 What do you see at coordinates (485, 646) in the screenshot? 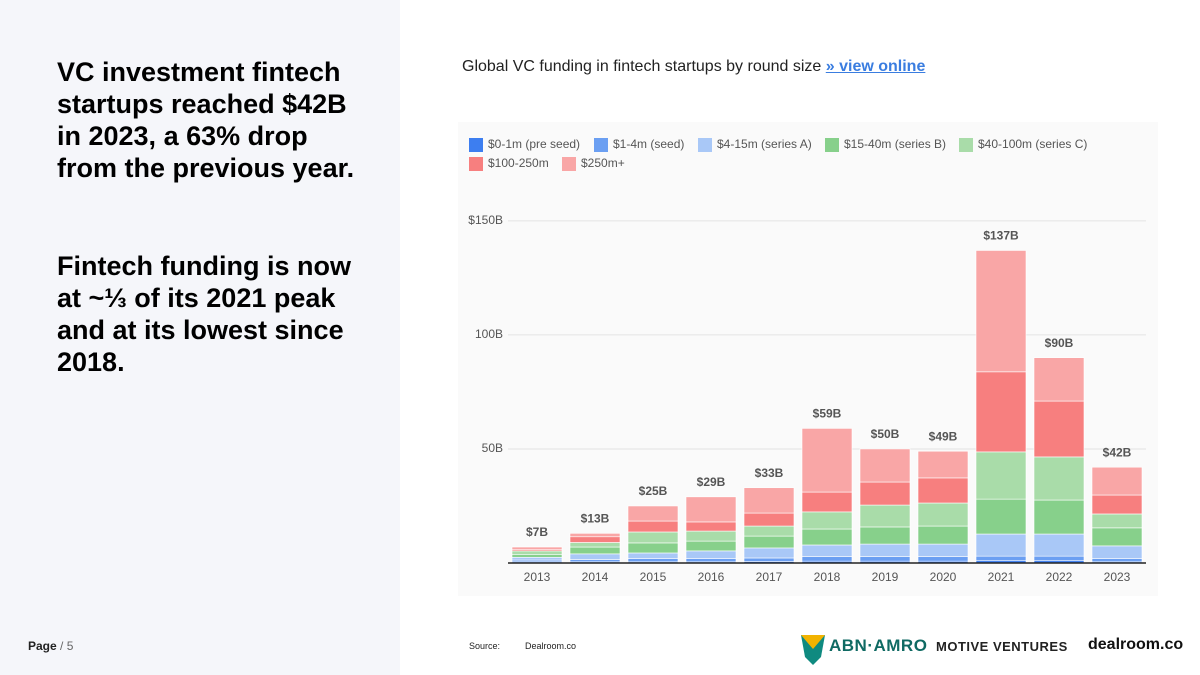
I see `source-label: Source:` at bounding box center [485, 646].